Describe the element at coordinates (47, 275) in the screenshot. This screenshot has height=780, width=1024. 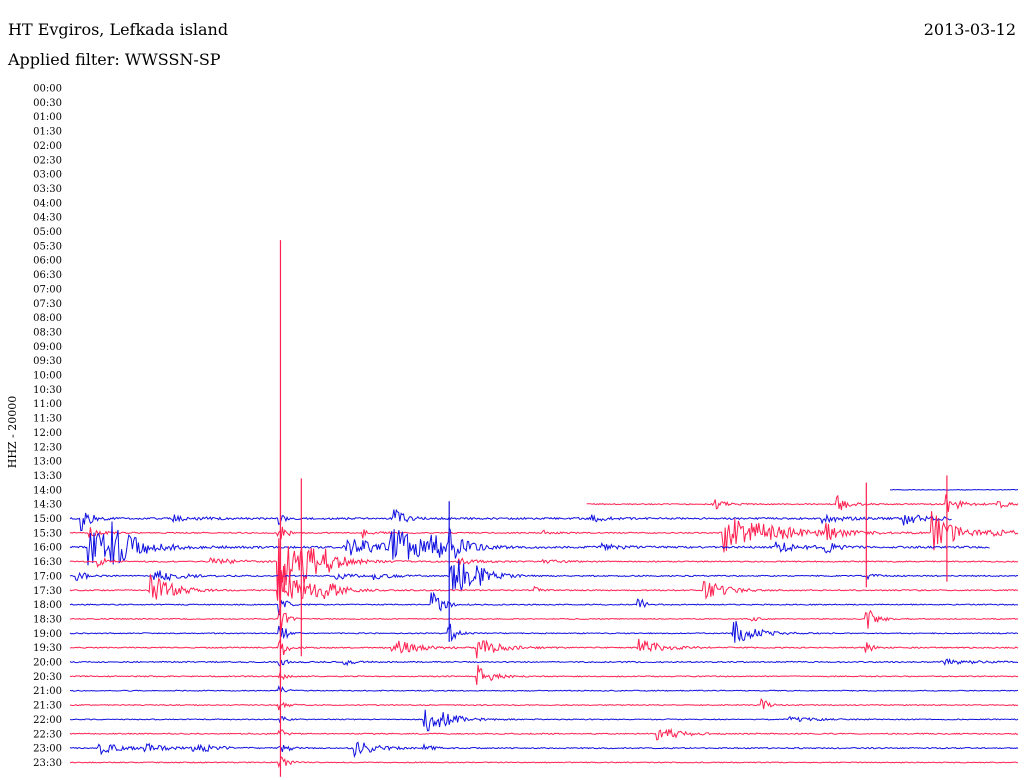
I see `row-label-0630: 06:30` at that location.